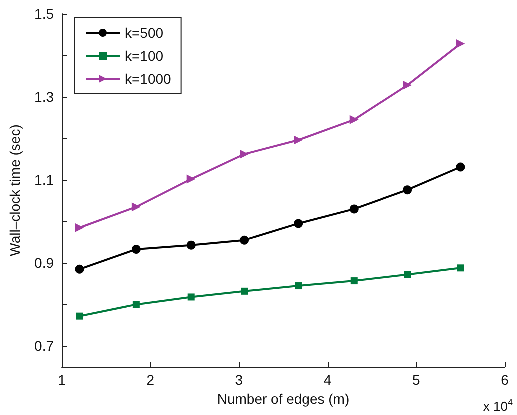 The image size is (517, 415). Describe the element at coordinates (44, 14) in the screenshot. I see `y-tick-label: 1.5` at that location.